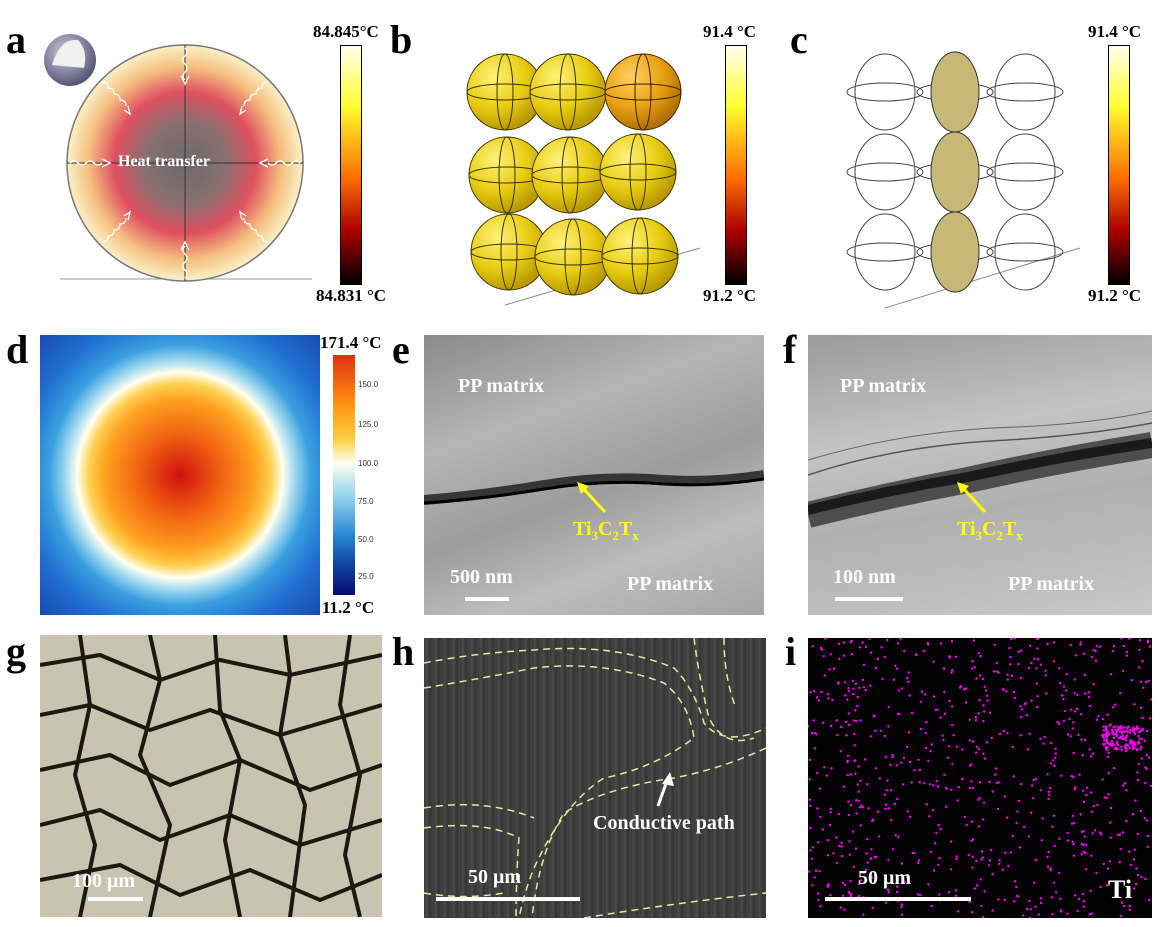  Describe the element at coordinates (583, 179) in the screenshot. I see `panel-b-sphere-array` at that location.